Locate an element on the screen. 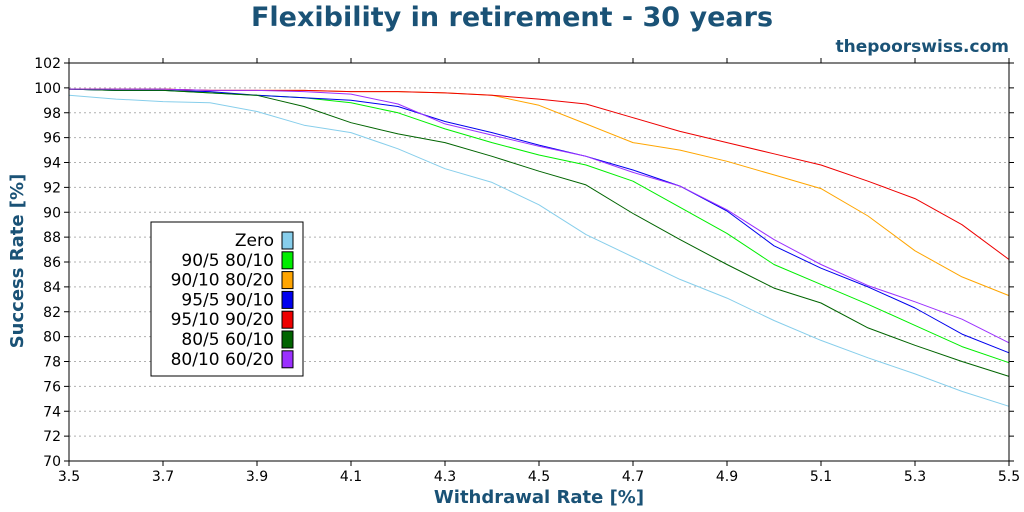 The width and height of the screenshot is (1024, 512). y-tick-label: 98 is located at coordinates (52, 114).